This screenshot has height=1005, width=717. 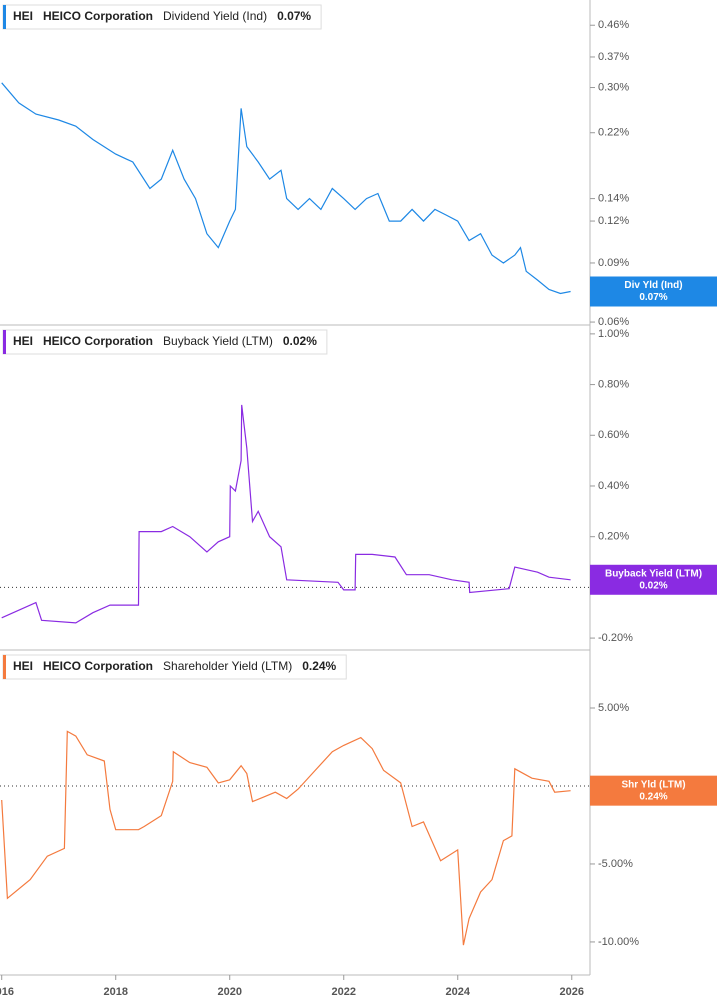 I want to click on legend-series-name: Dividend Yield (Ind), so click(x=215, y=16).